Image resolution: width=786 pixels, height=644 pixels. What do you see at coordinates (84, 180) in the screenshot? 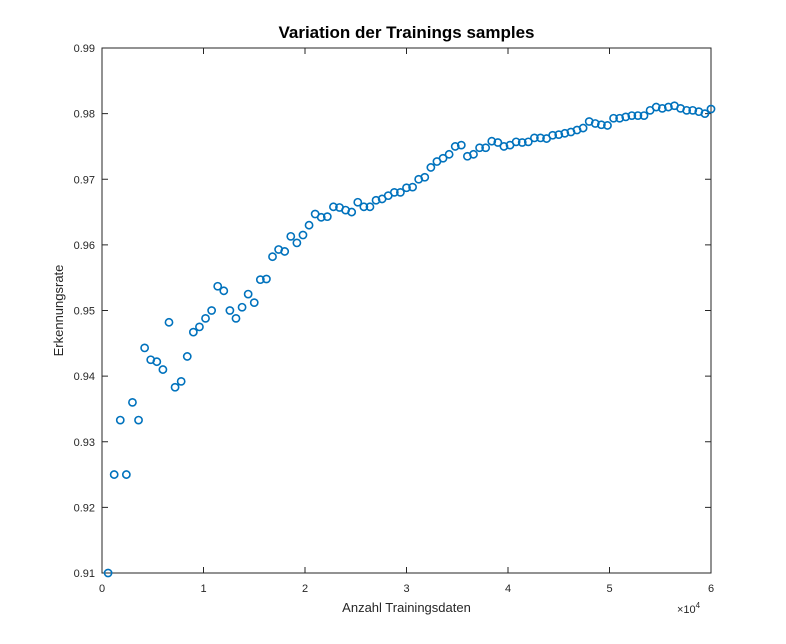
I see `y-tick-label: 0.97` at bounding box center [84, 180].